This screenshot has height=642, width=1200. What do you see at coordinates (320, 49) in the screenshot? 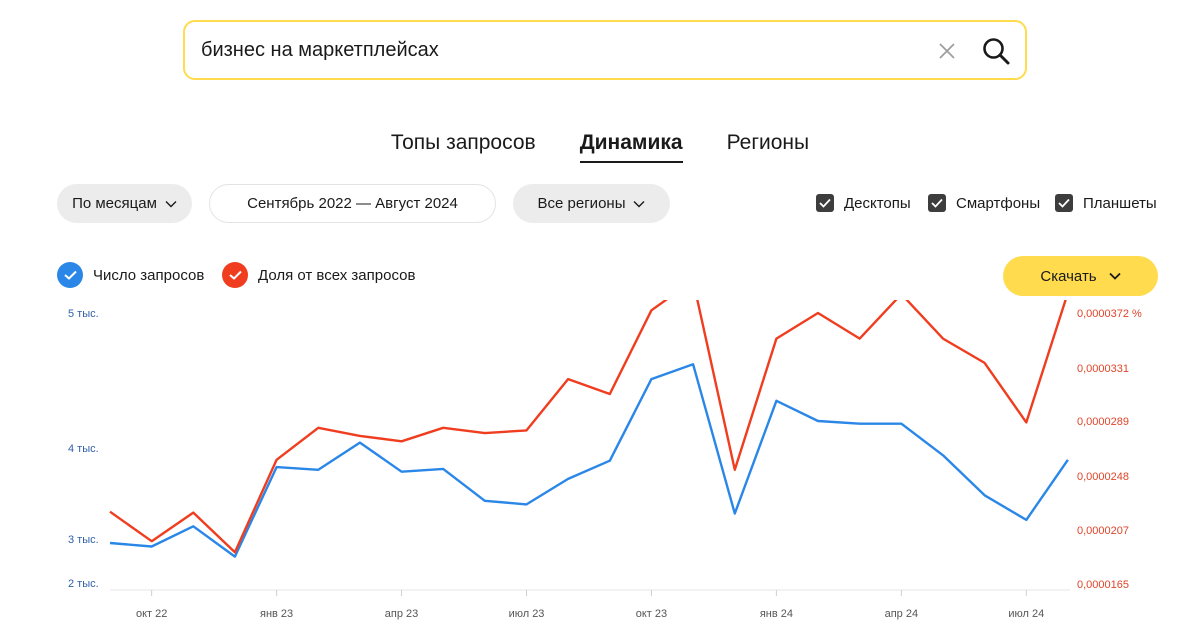
I see `search-input: бизнес на маркетплейсах` at bounding box center [320, 49].